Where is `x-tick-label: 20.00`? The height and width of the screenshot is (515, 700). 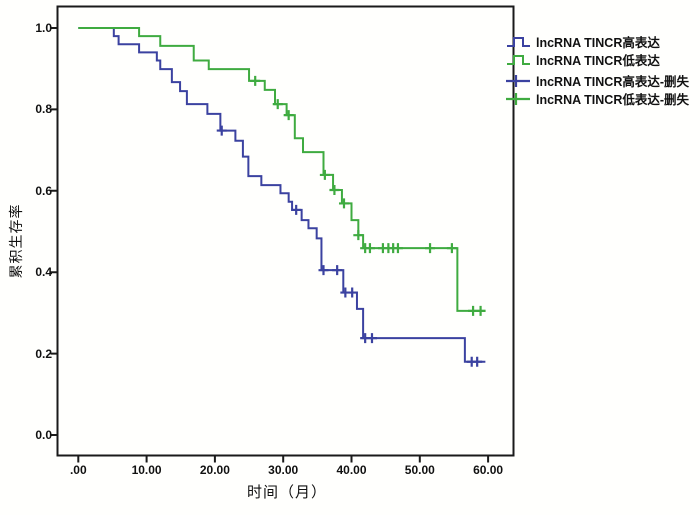
x-tick-label: 20.00 is located at coordinates (214, 470).